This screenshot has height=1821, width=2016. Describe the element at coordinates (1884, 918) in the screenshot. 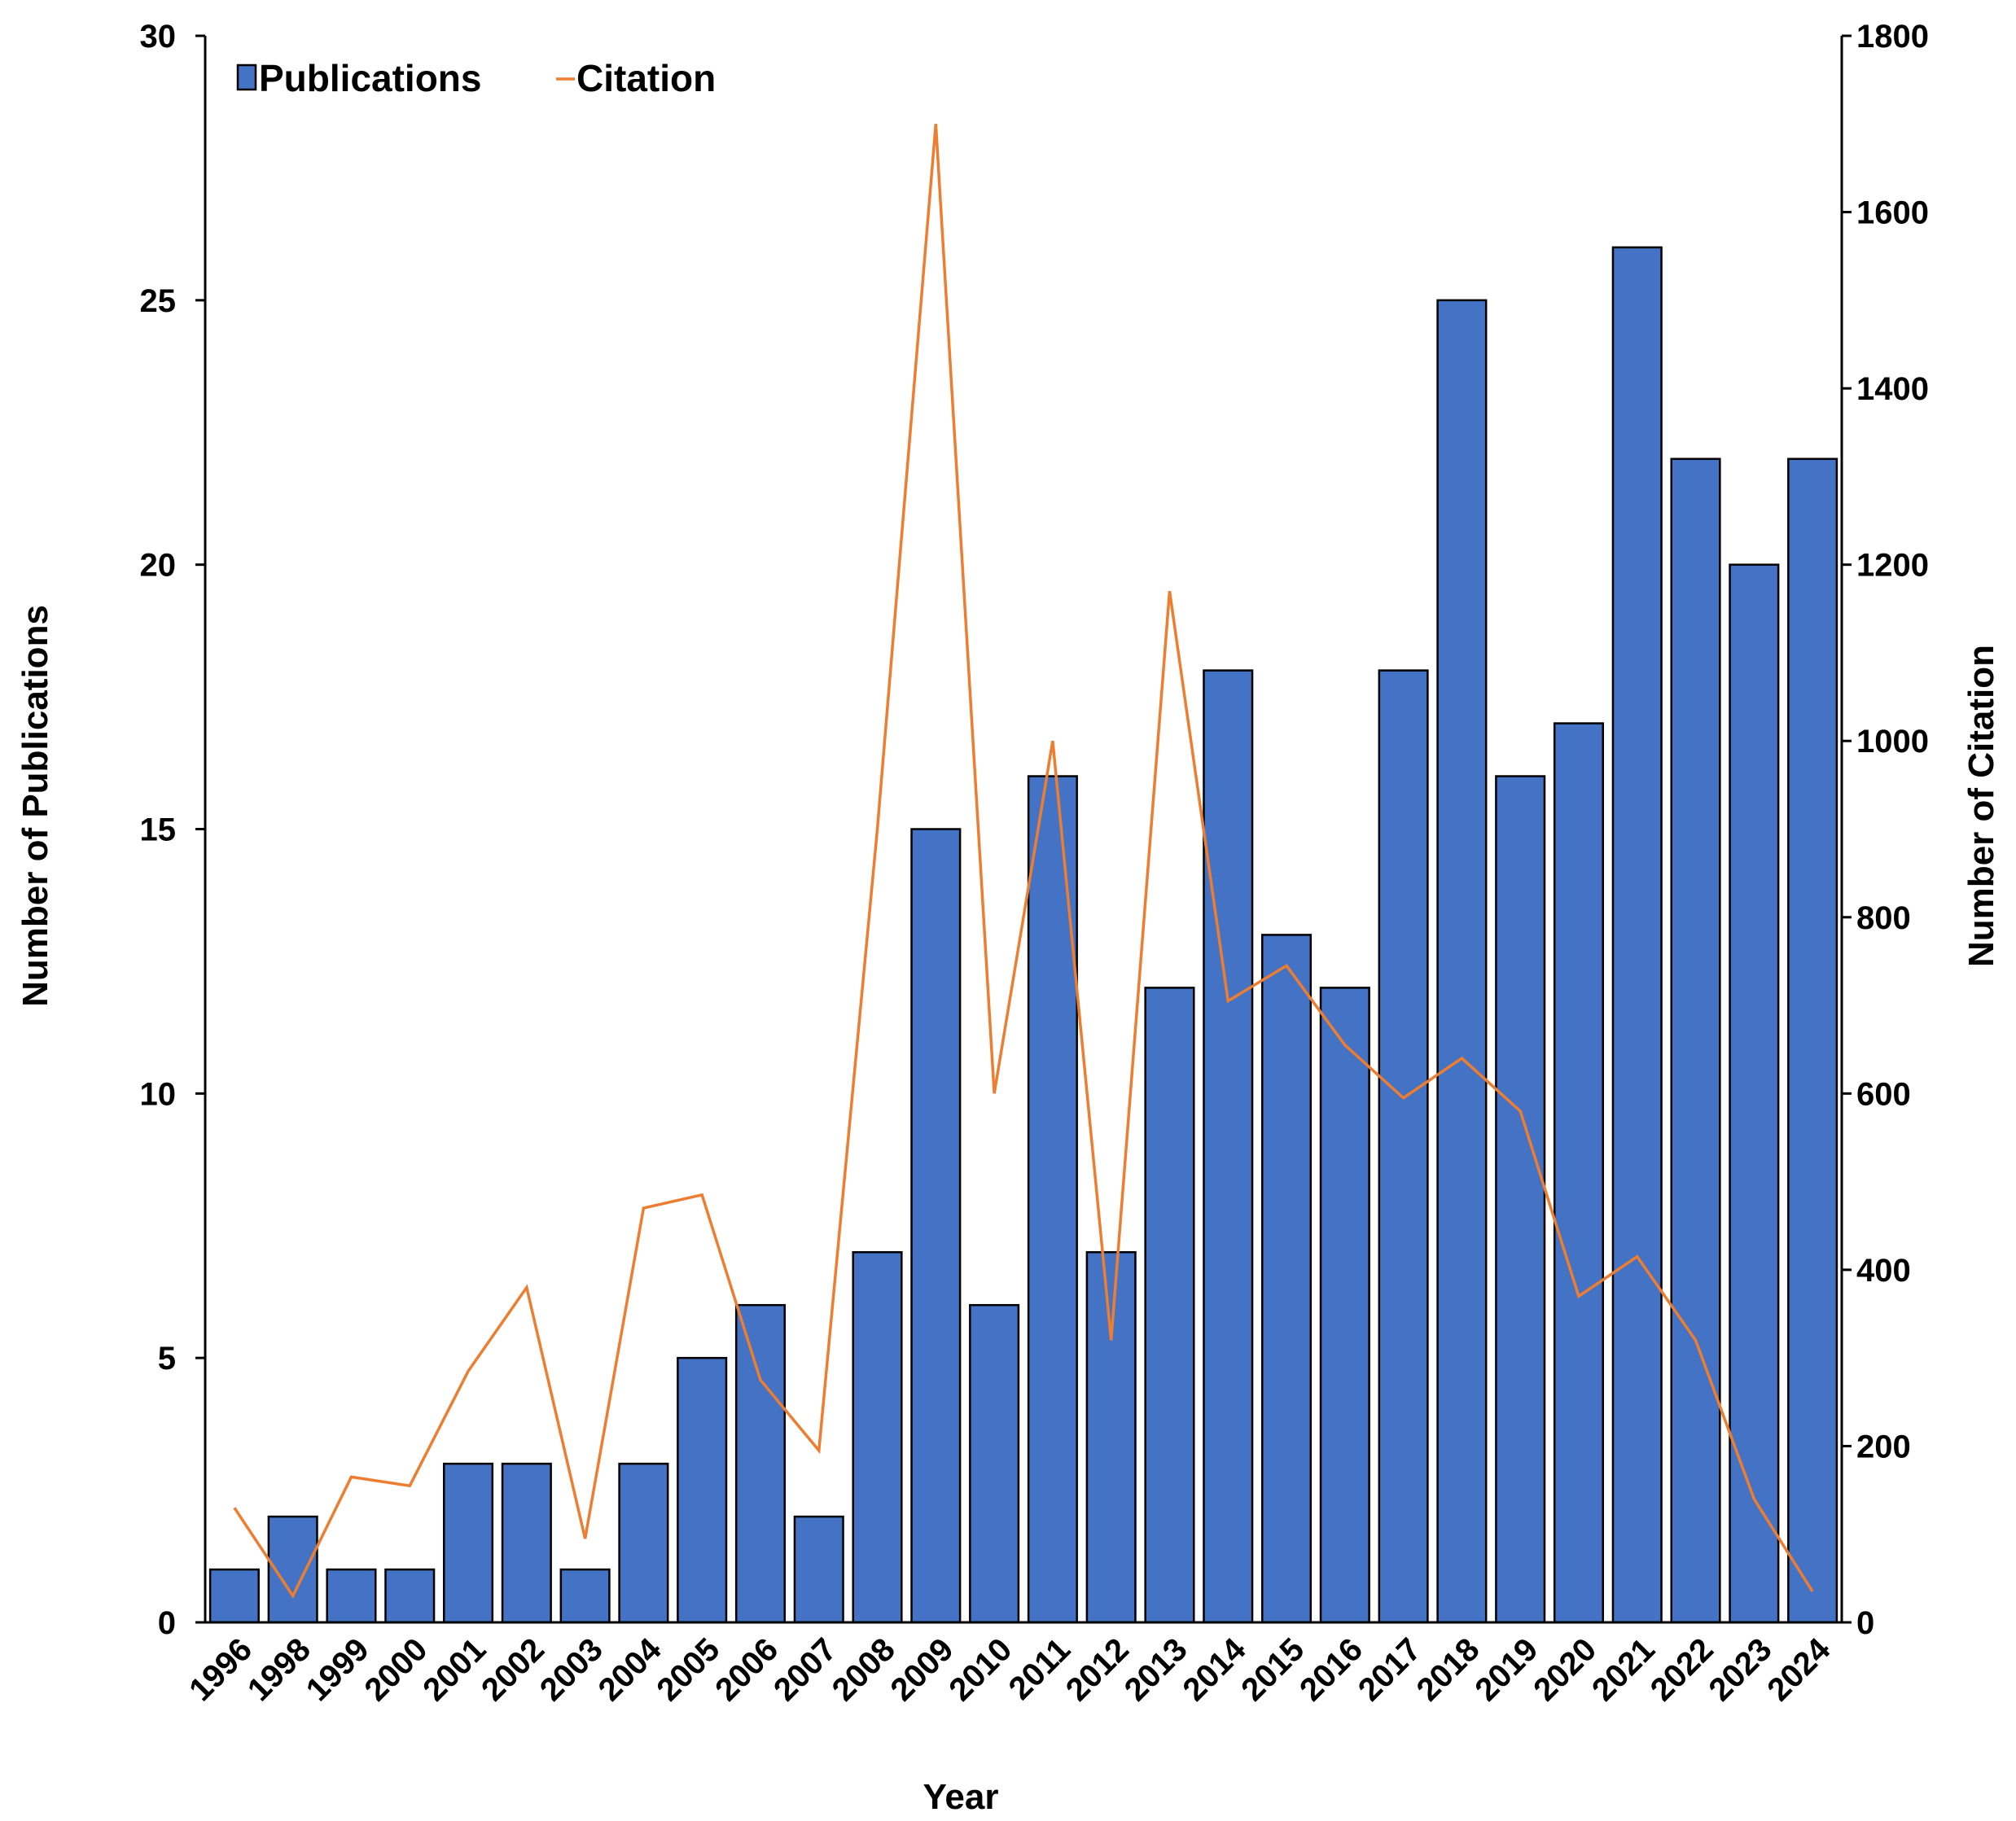

I see `right-tick-label: 800` at that location.